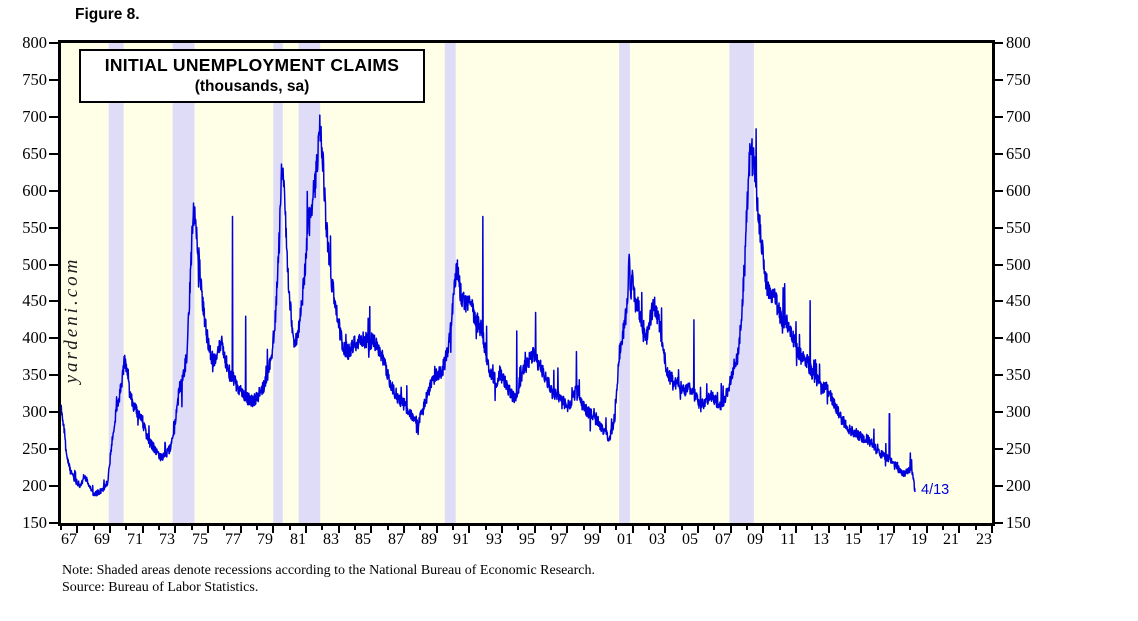 This screenshot has height=621, width=1138. Describe the element at coordinates (1018, 522) in the screenshot. I see `y-axis-label-right: 150` at that location.